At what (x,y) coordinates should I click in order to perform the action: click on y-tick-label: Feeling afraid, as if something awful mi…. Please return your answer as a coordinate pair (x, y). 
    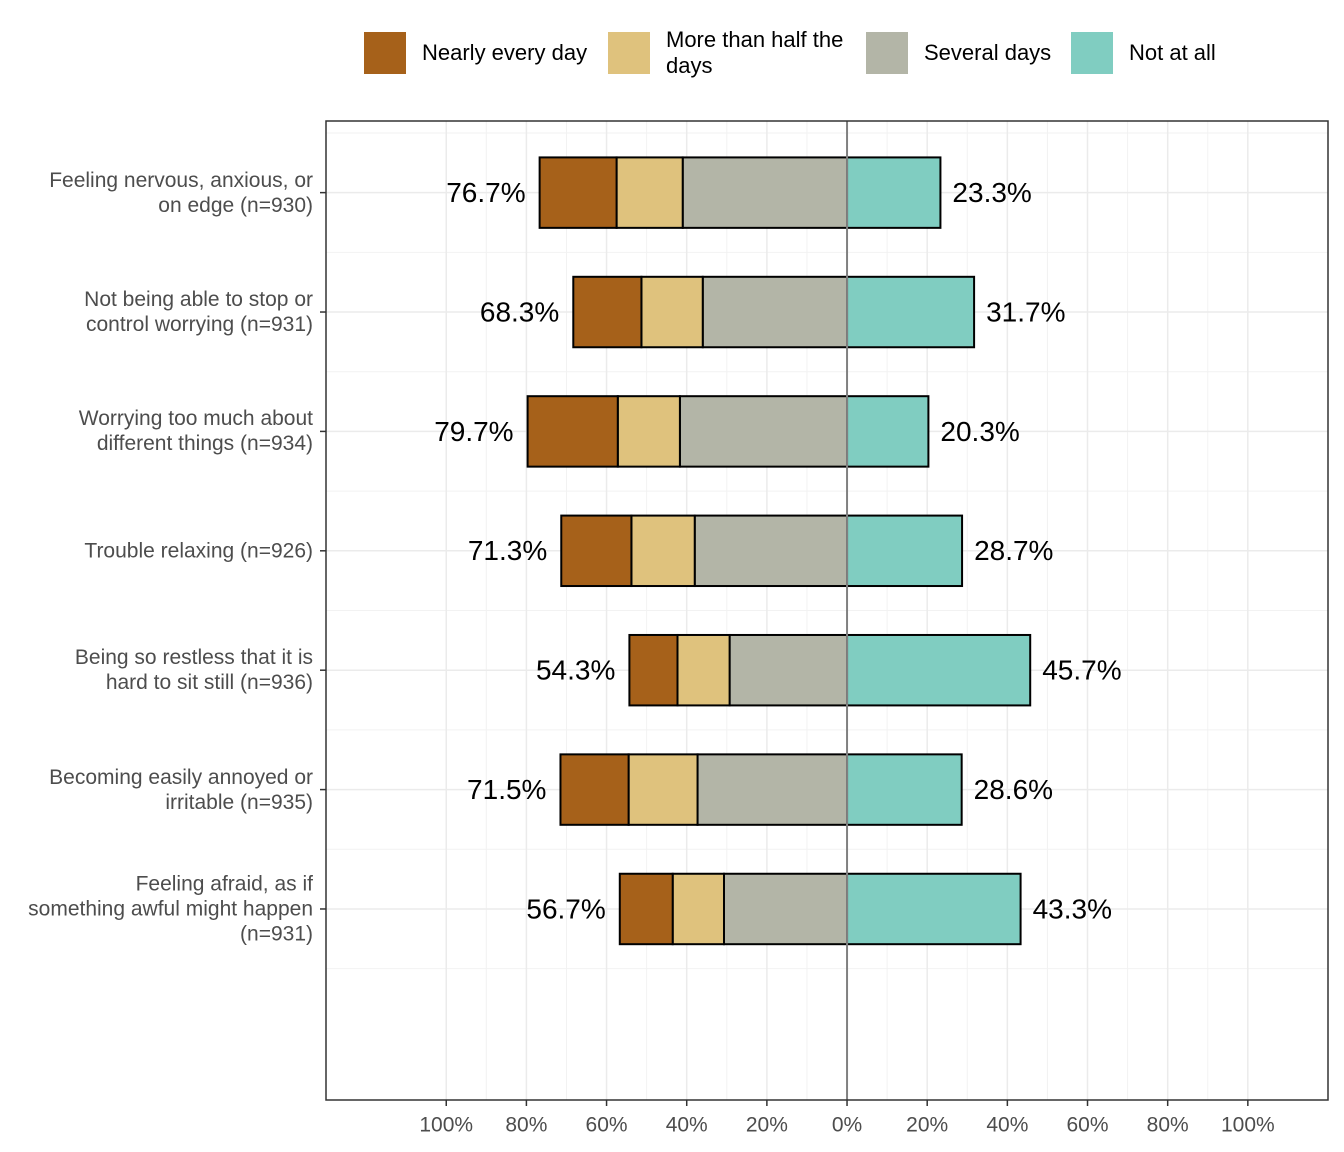
    Looking at the image, I should click on (170, 909).